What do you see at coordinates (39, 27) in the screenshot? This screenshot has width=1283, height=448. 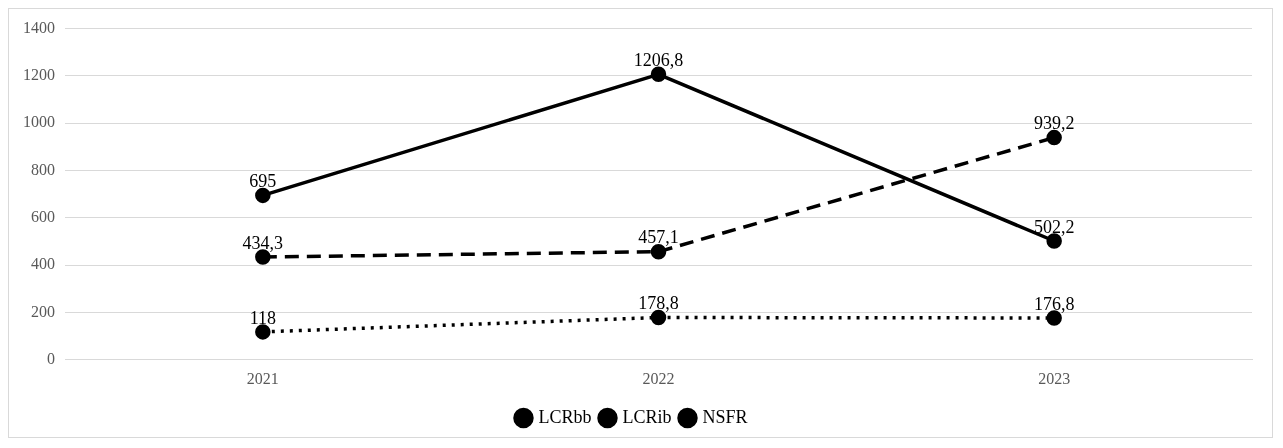 I see `y-tick-label: 1400` at bounding box center [39, 27].